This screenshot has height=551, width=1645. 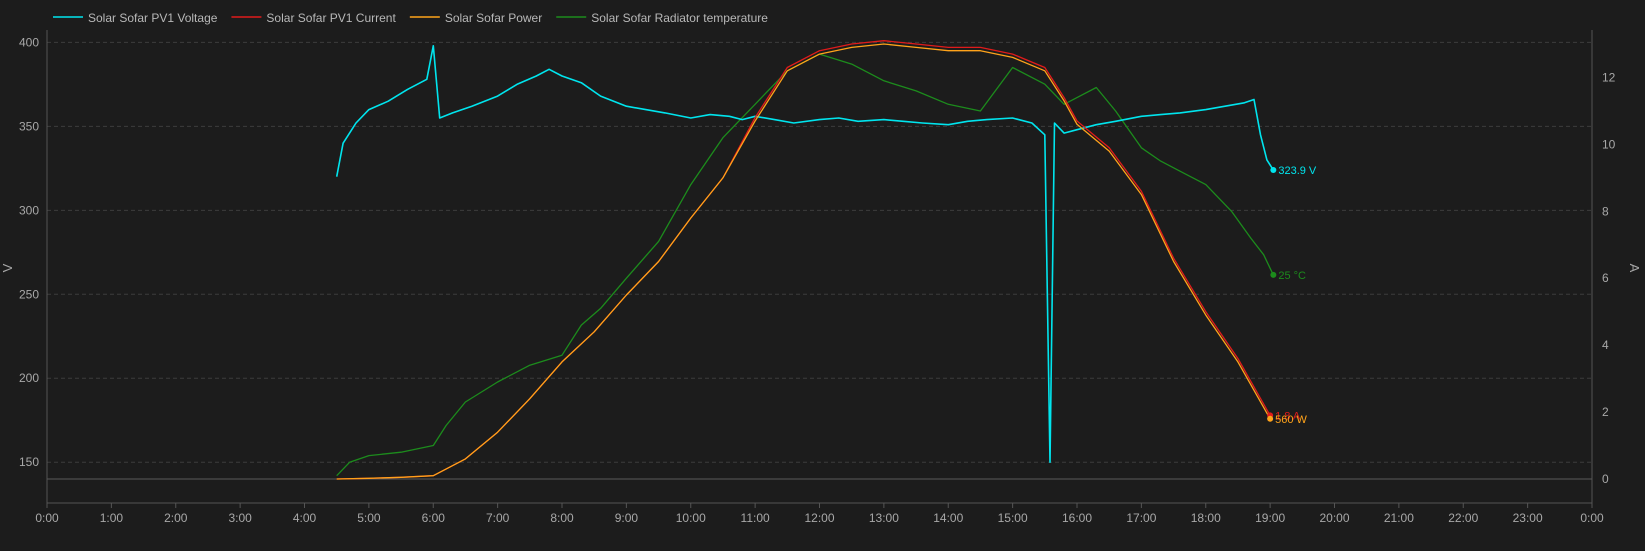 I want to click on y-left-tick-label: 300, so click(x=29, y=210).